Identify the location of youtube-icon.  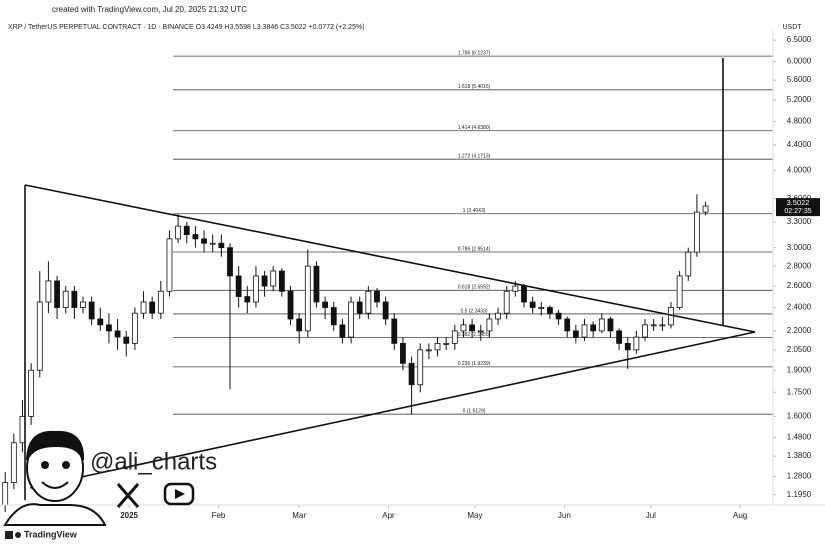
(179, 494).